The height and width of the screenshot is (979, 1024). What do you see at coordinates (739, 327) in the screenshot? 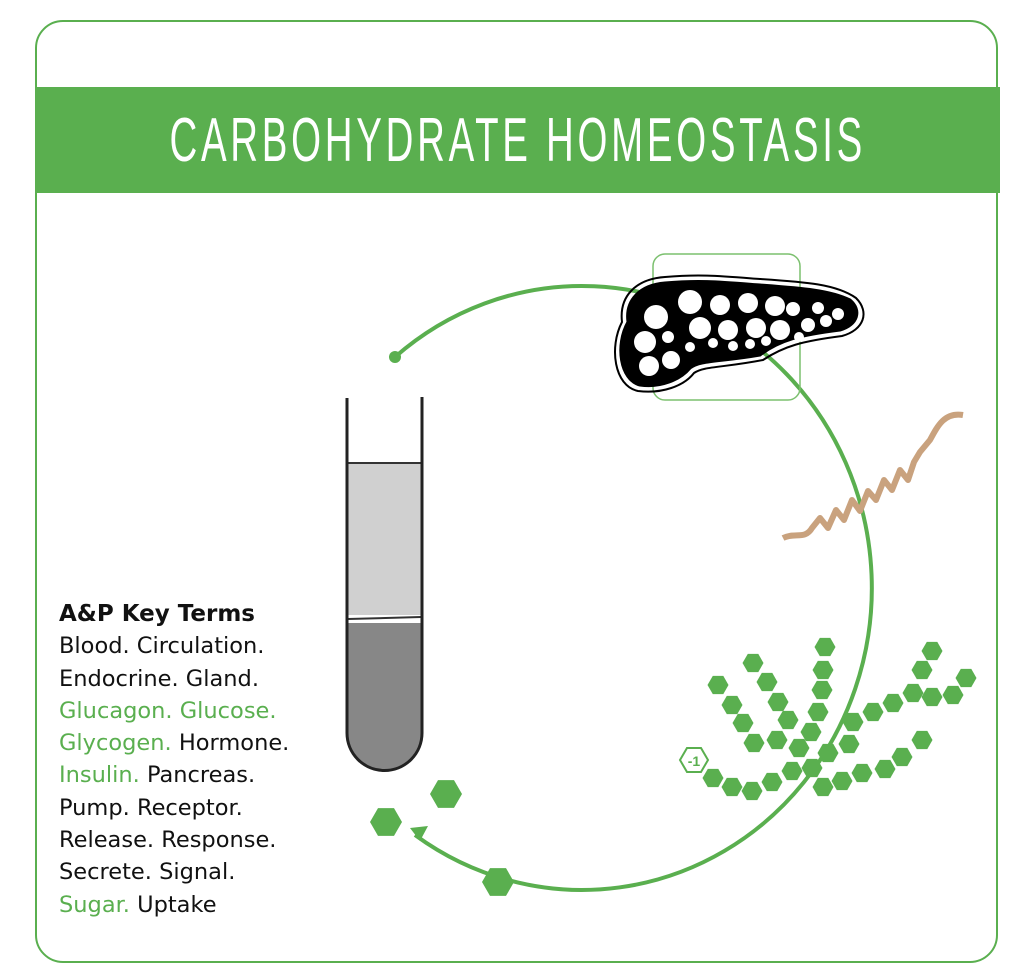
I see `pancreas-icon` at bounding box center [739, 327].